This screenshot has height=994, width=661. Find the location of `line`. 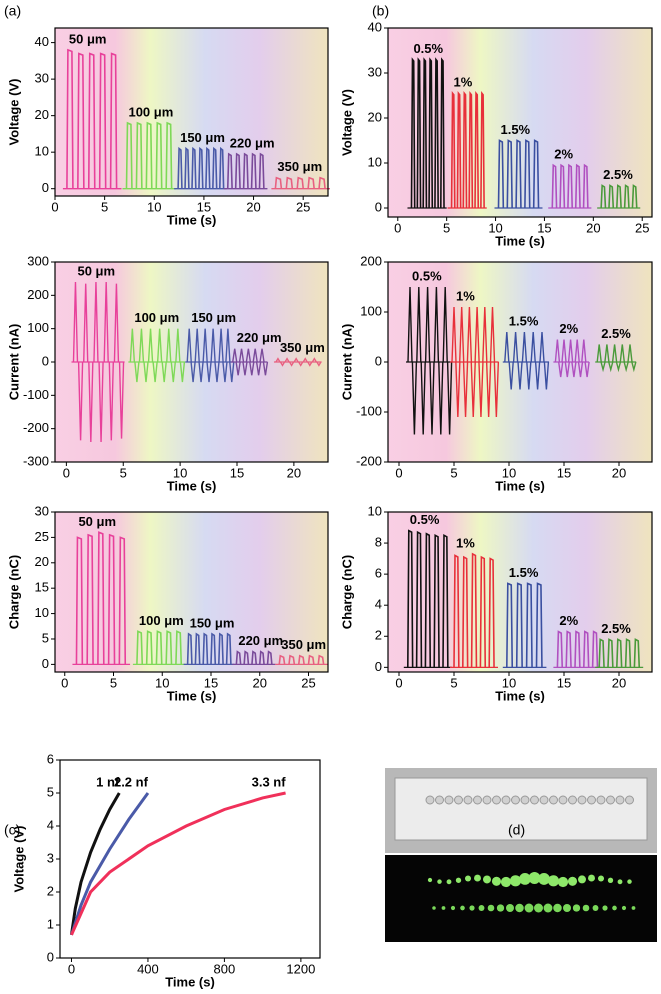

line is located at coordinates (95, 864).